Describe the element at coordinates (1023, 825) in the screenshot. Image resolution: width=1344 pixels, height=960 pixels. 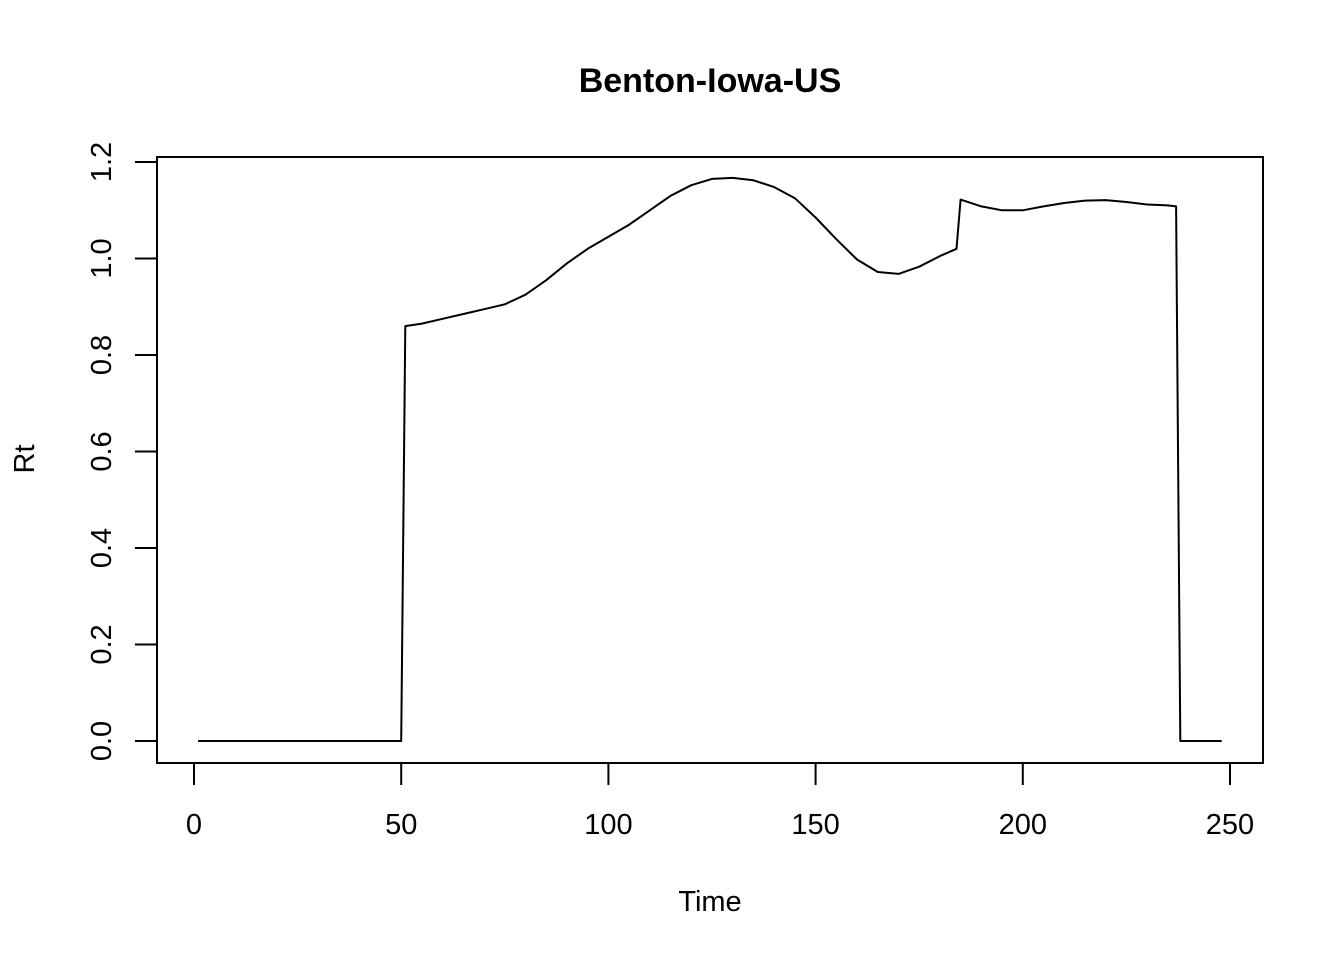
I see `x-tick-label: 200` at that location.